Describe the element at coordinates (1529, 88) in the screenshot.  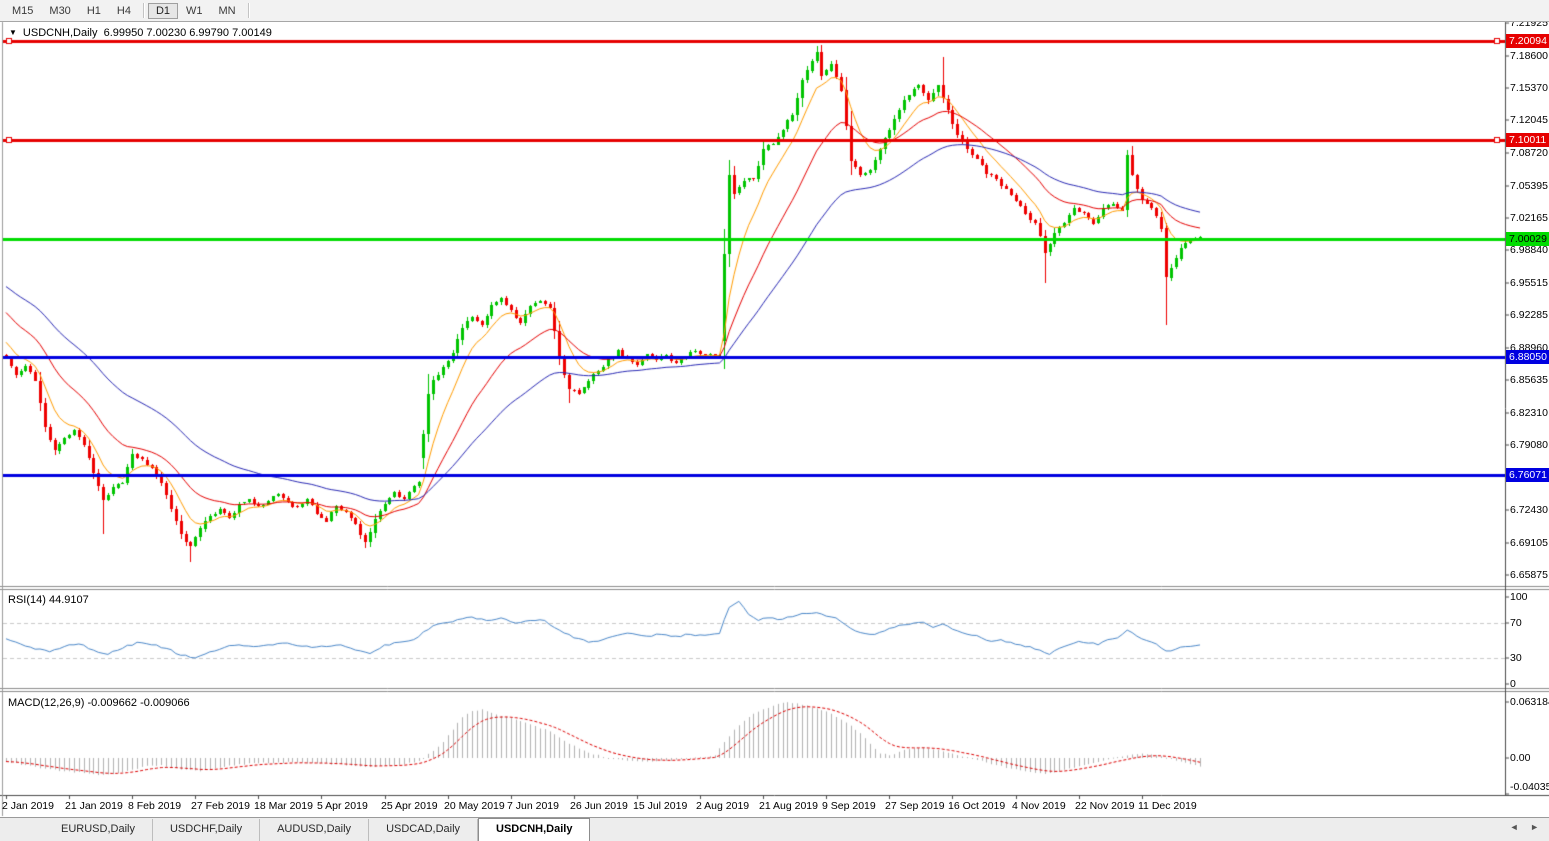
I see `price-tick-label: 7.15370` at that location.